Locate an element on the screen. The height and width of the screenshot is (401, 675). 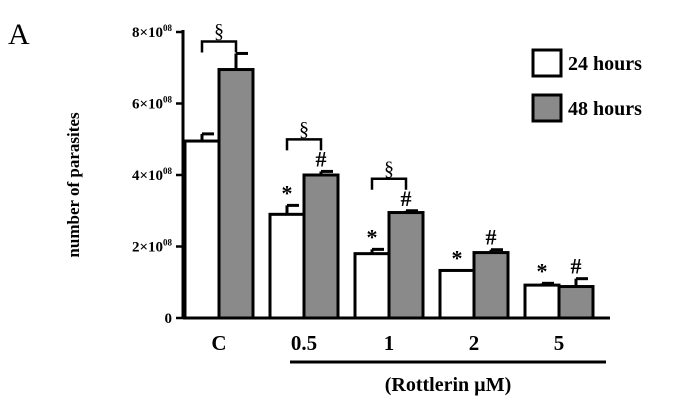
y-axis-label: number of parasites is located at coordinates (73, 185).